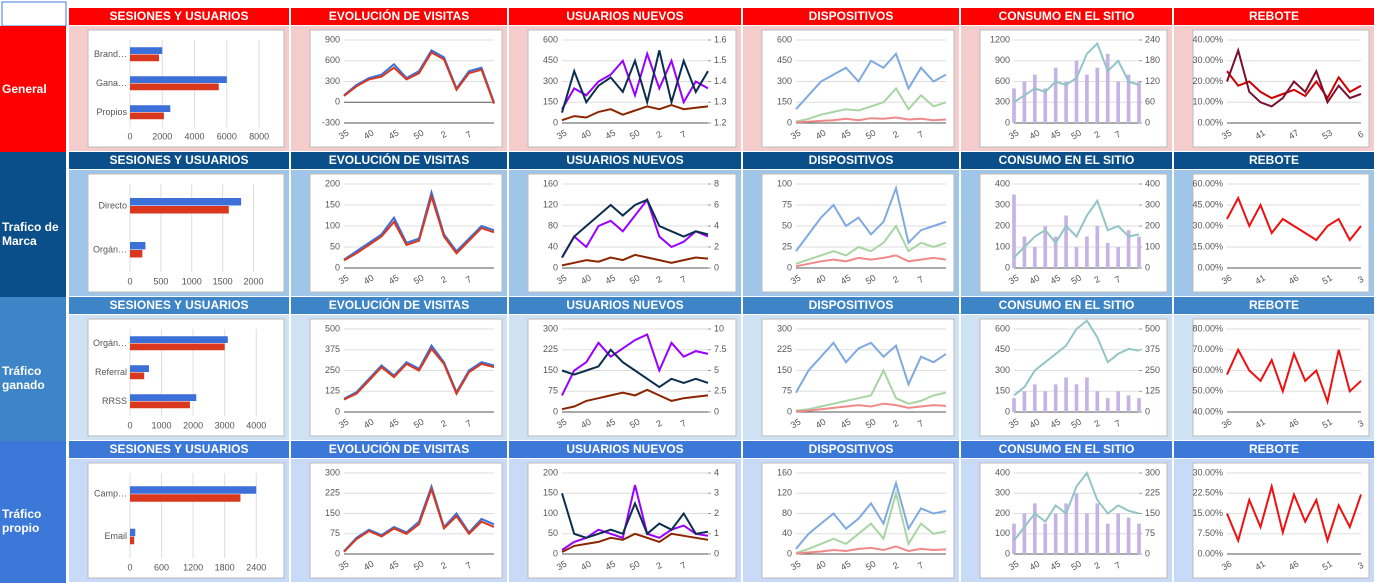 This screenshot has width=1375, height=583. Describe the element at coordinates (1294, 424) in the screenshot. I see `x-tick-label: 46` at that location.